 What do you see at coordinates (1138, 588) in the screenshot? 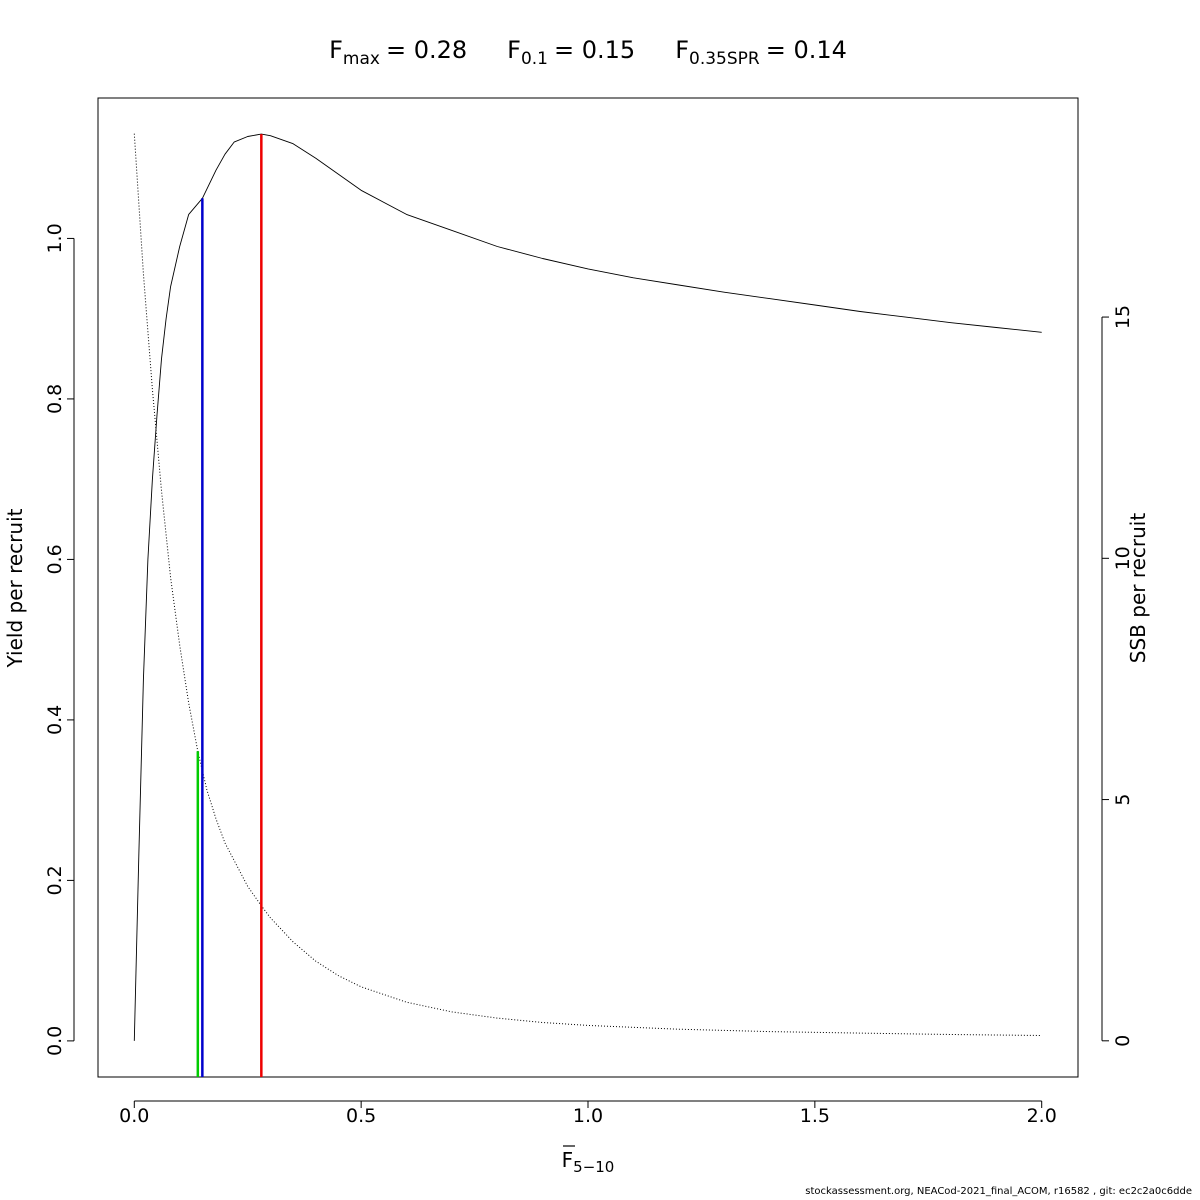
I see `y2-axis-title: SSB per recruit` at bounding box center [1138, 588].